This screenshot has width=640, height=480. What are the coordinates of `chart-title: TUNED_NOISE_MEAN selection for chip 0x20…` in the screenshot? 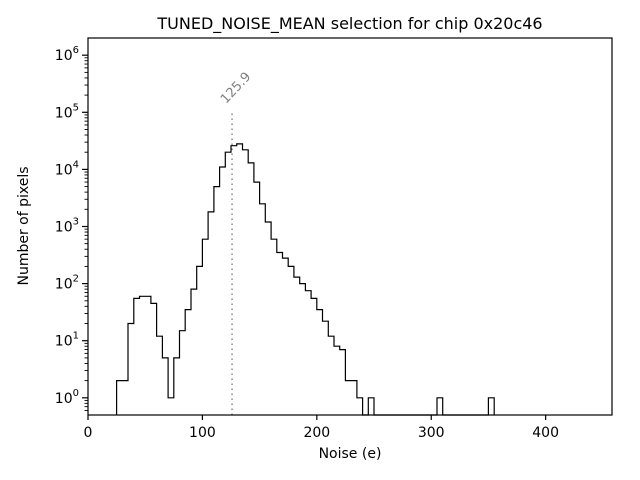 It's located at (350, 23).